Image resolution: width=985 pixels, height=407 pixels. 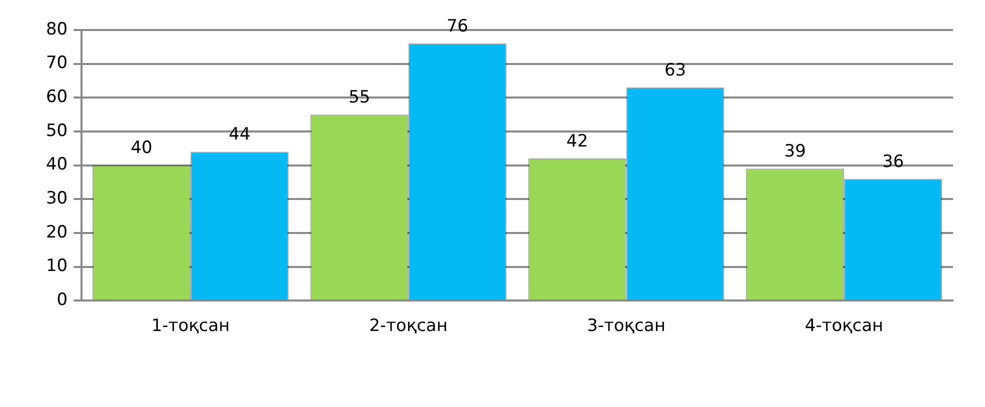 What do you see at coordinates (62, 300) in the screenshot?
I see `y-tick-label: 0` at bounding box center [62, 300].